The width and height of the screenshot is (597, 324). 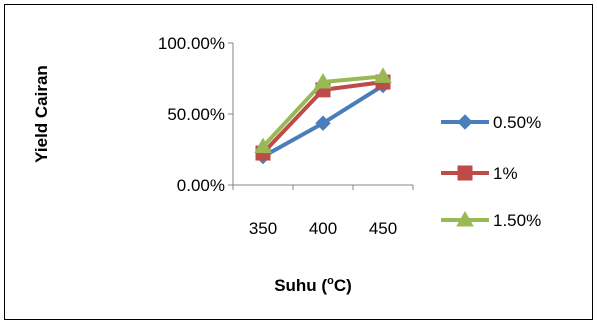 What do you see at coordinates (263, 228) in the screenshot?
I see `x-tick-label: 350` at bounding box center [263, 228].